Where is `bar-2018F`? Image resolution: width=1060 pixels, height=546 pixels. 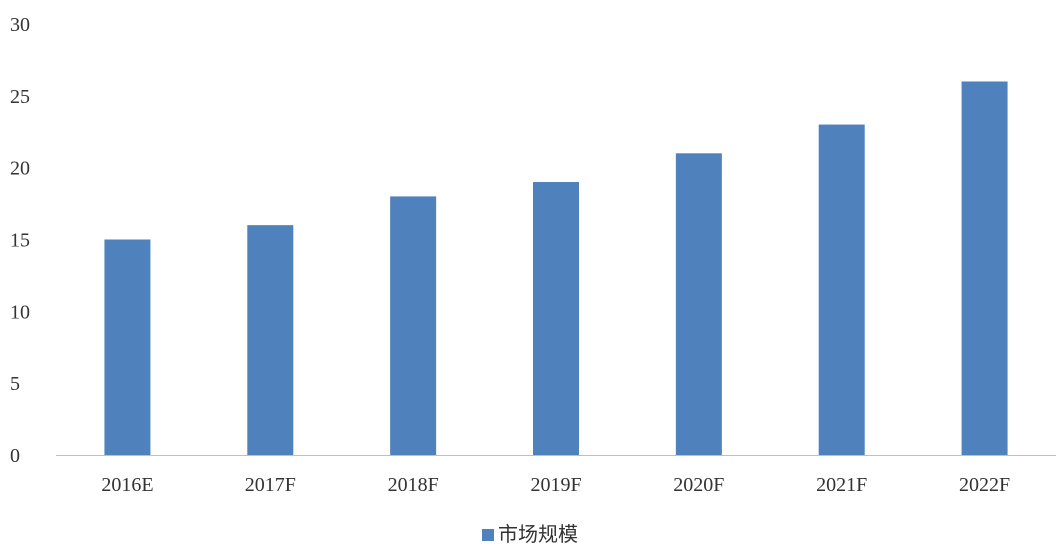 bar-2018F is located at coordinates (413, 325).